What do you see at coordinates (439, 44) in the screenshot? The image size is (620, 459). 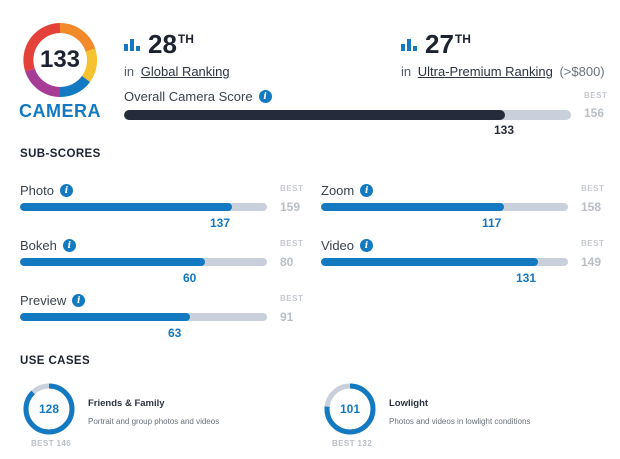 I see `segment-rank-number: 27` at bounding box center [439, 44].